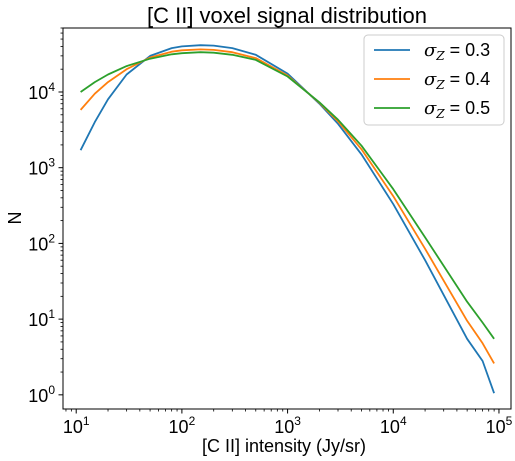 This screenshot has height=461, width=515. Describe the element at coordinates (41, 91) in the screenshot. I see `y-tick-label-4: 10⁴` at that location.